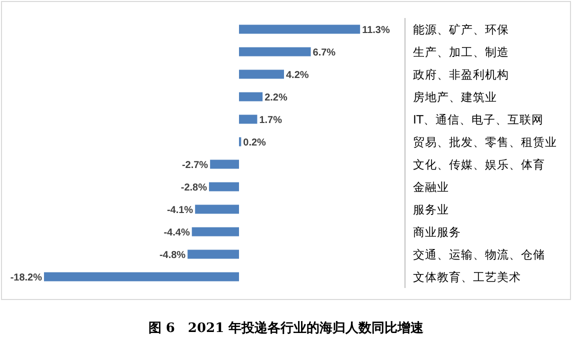 The image size is (573, 342). What do you see at coordinates (455, 97) in the screenshot?
I see `y-tick-label: 房地产、建筑业` at bounding box center [455, 97].